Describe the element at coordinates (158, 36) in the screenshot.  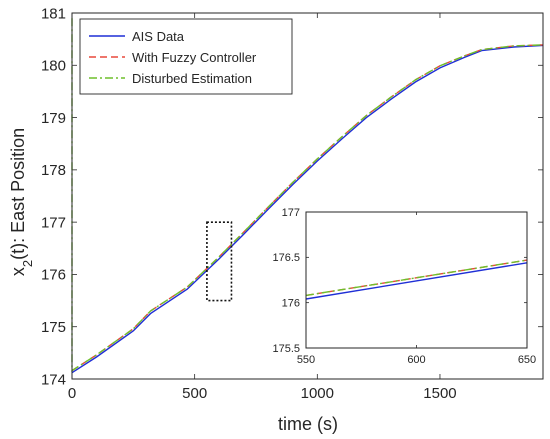
I see `legend-label-1: AIS Data` at that location.